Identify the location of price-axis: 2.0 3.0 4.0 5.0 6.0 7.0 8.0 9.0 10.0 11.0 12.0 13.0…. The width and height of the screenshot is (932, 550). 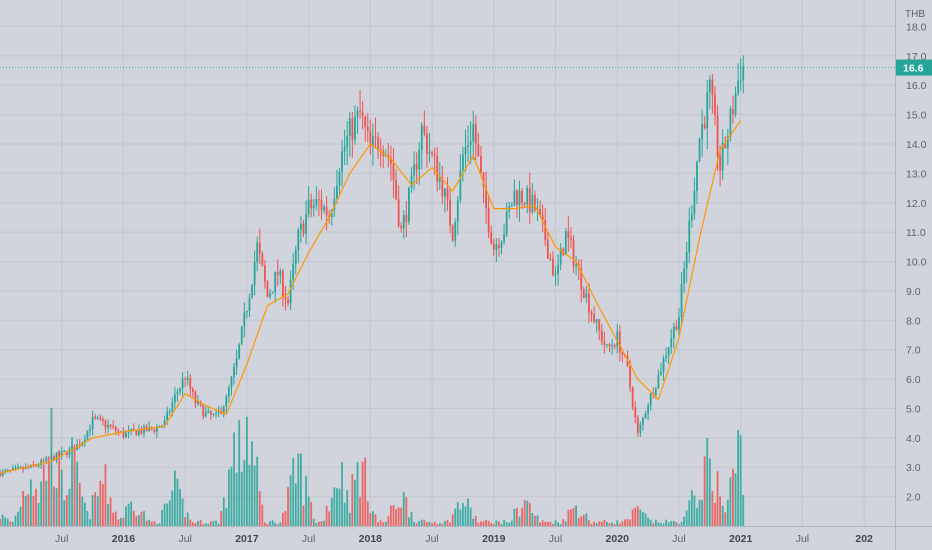
(914, 256).